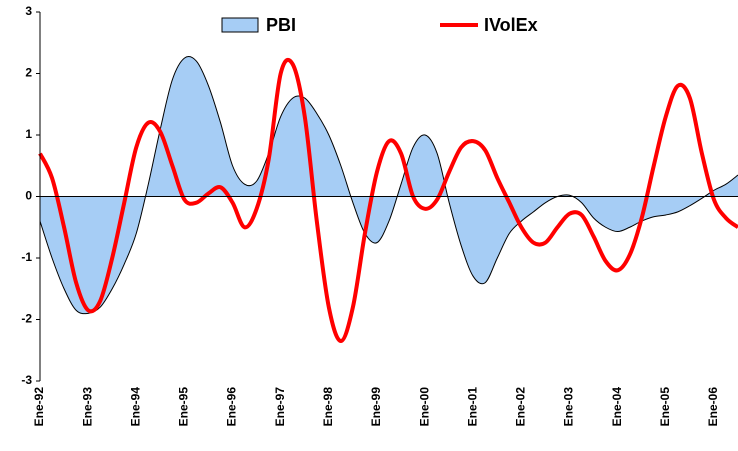 This screenshot has height=451, width=738. Describe the element at coordinates (713, 407) in the screenshot. I see `x-tick-label: Ene-06` at that location.